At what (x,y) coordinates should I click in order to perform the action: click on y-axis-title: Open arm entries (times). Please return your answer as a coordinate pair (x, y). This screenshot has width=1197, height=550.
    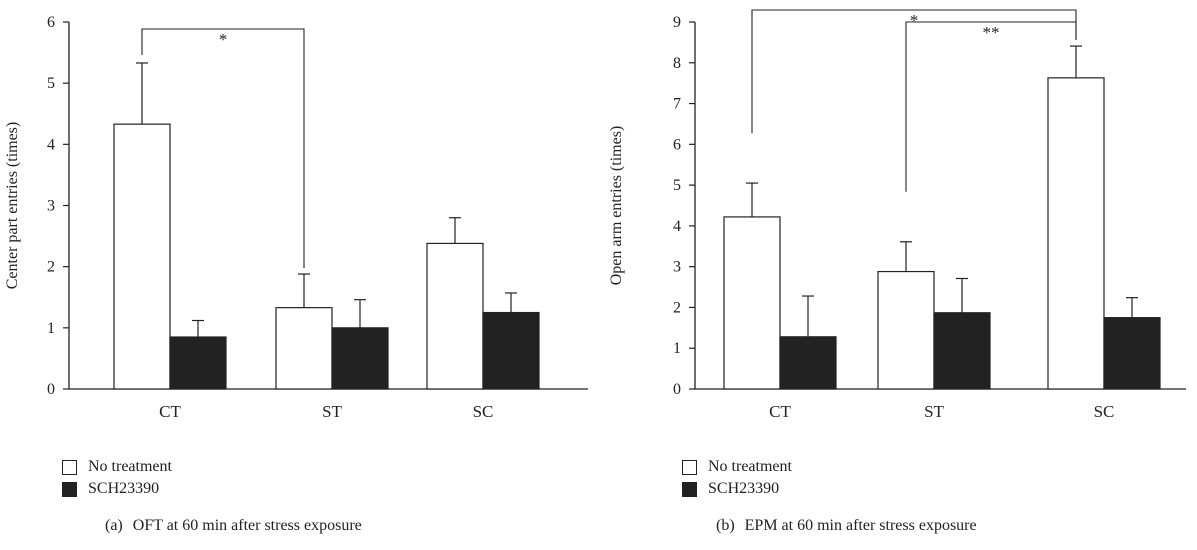
    Looking at the image, I should click on (616, 206).